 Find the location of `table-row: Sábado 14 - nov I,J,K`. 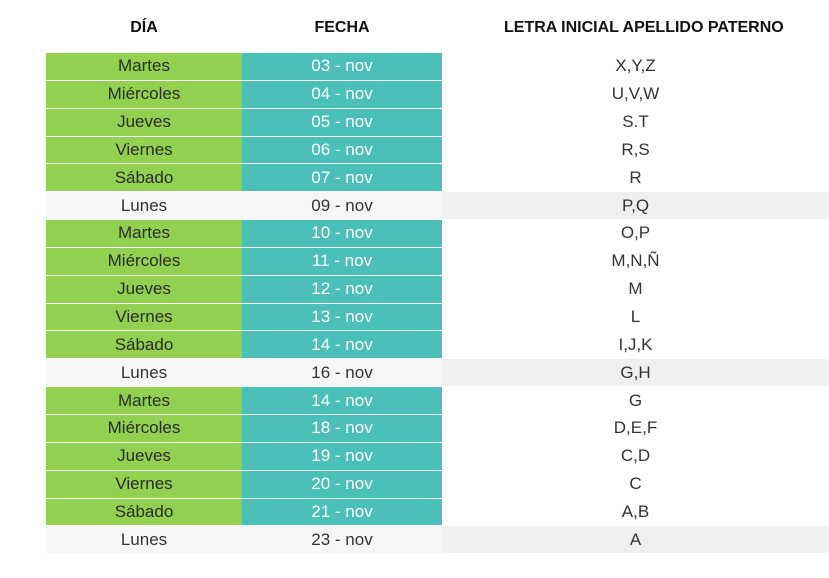

table-row: Sábado 14 - nov I,J,K is located at coordinates (437, 345).